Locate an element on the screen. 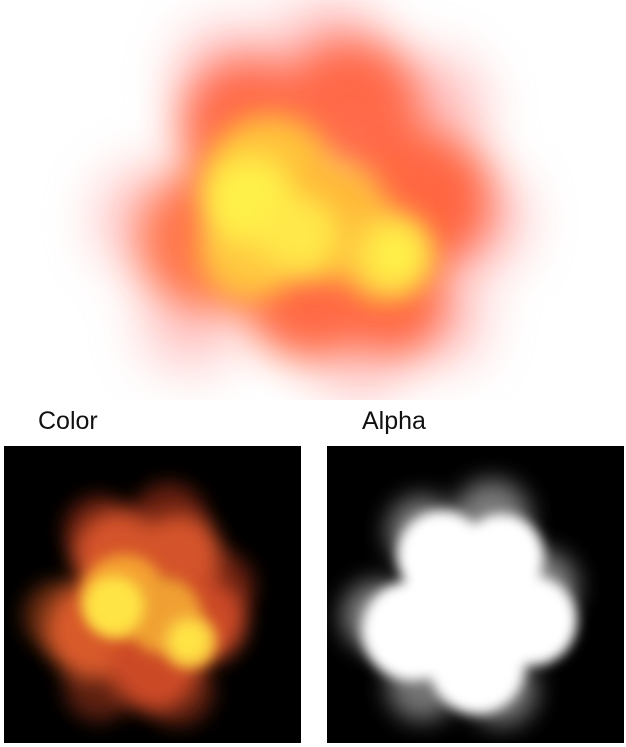  alpha-caption: Alpha is located at coordinates (394, 421).